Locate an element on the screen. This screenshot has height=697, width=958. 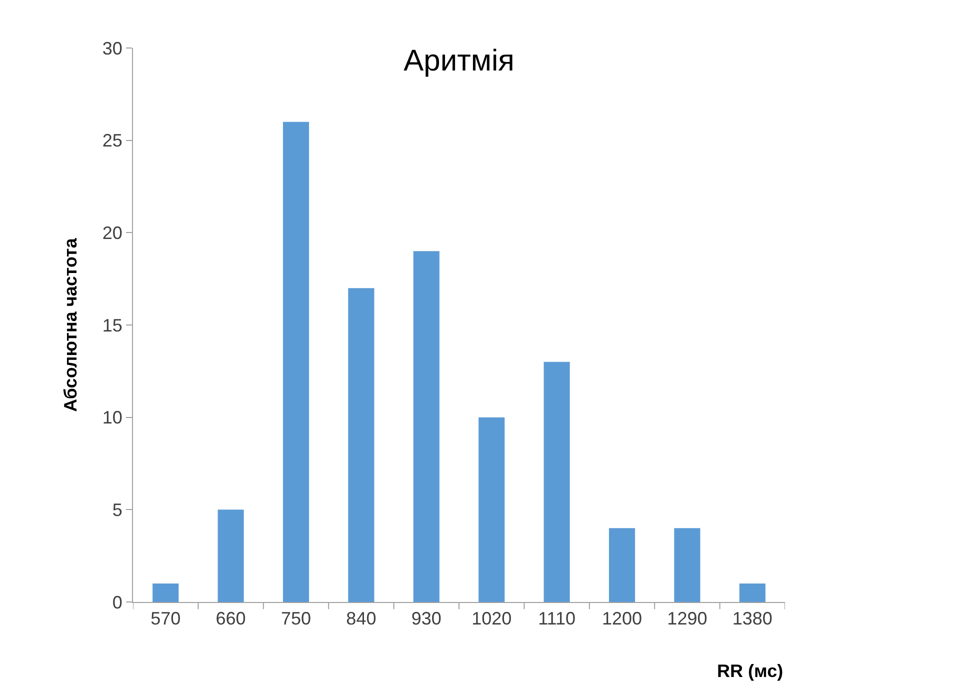
x-tick-label: 1380 is located at coordinates (752, 618).